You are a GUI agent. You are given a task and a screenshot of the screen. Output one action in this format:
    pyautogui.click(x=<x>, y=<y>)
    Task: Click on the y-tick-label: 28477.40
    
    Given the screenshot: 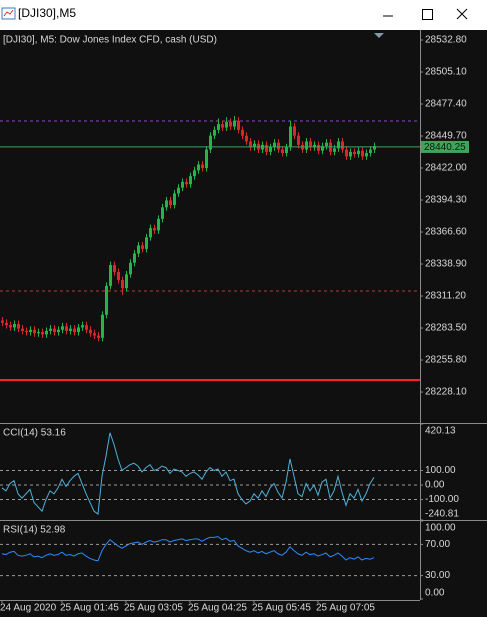 What is the action you would take?
    pyautogui.click(x=446, y=104)
    